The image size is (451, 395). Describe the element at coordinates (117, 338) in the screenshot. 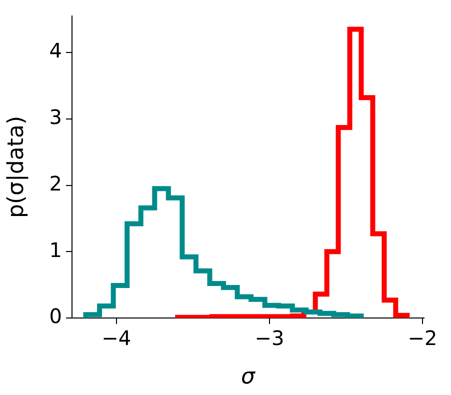

I see `x-tick-label: −4` at that location.